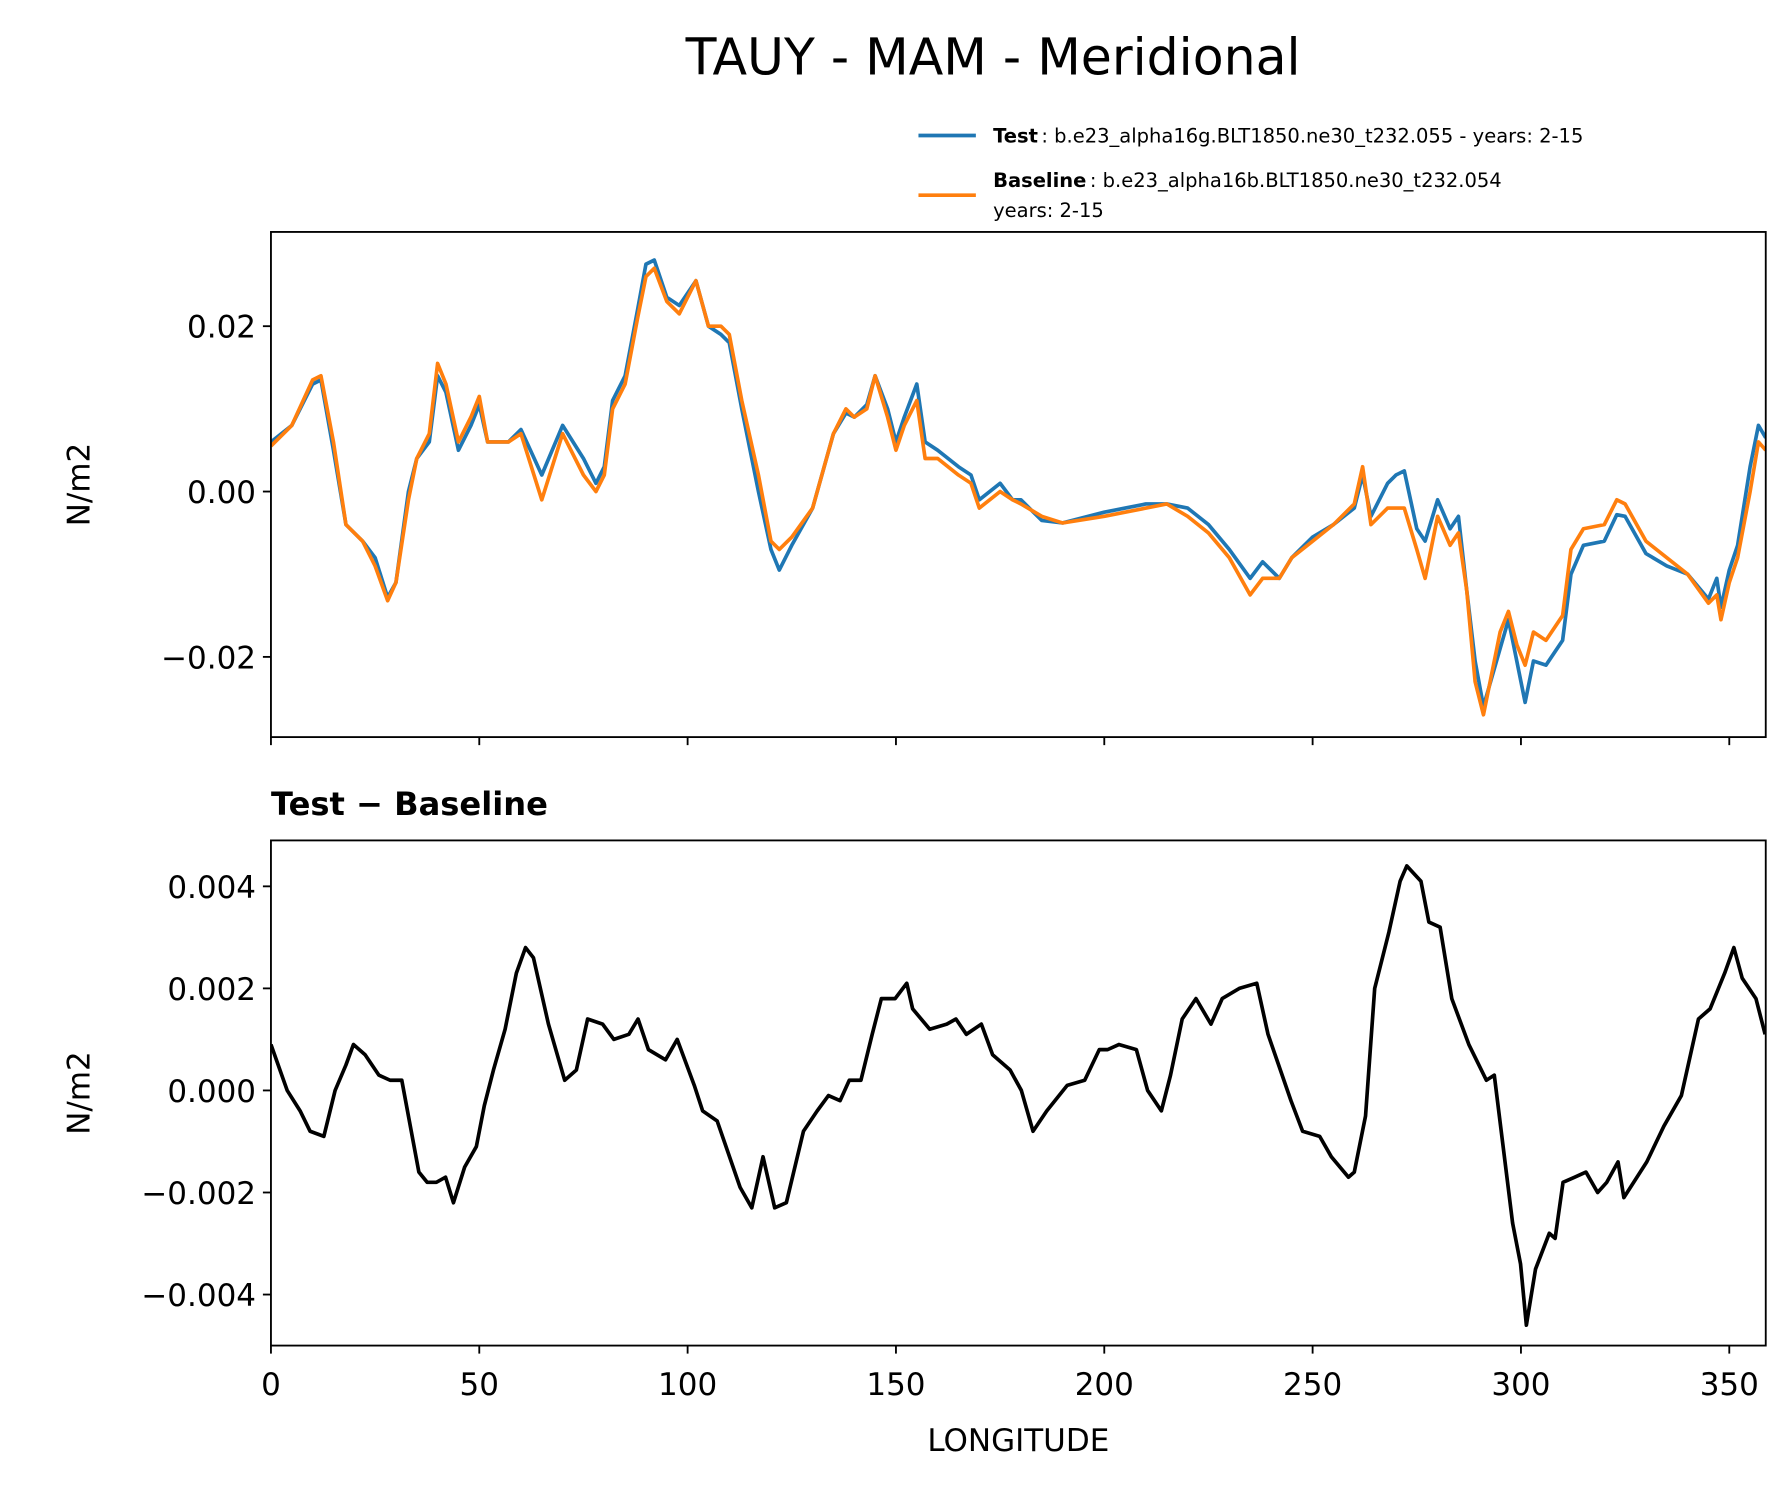 This screenshot has width=1791, height=1496. What do you see at coordinates (198, 1194) in the screenshot?
I see `y-tick-label: −0.002` at bounding box center [198, 1194].